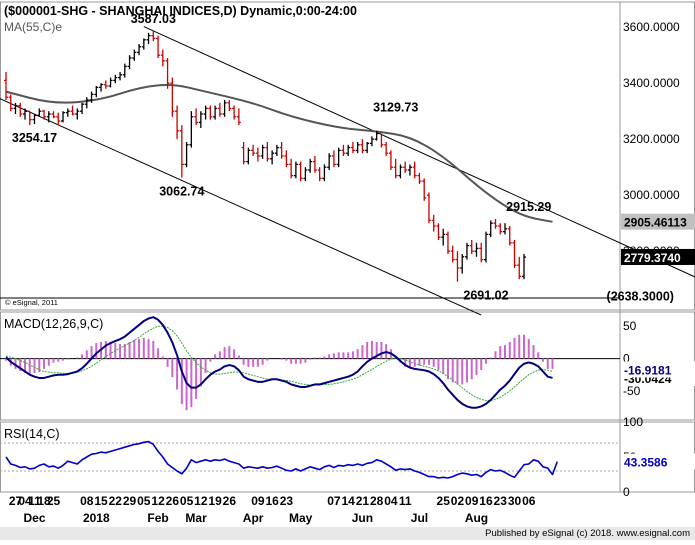 This screenshot has width=695, height=545. What do you see at coordinates (395, 108) in the screenshot?
I see `price-annotation: 3129.73` at bounding box center [395, 108].